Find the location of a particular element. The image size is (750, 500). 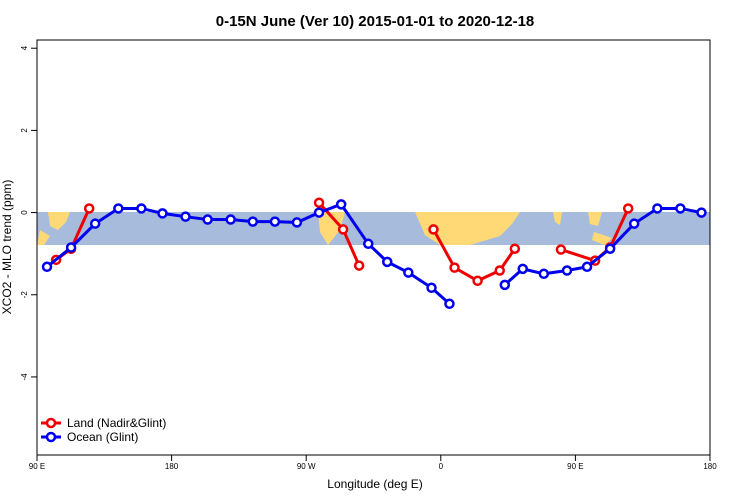

x-tick-label: 90 W is located at coordinates (306, 466).